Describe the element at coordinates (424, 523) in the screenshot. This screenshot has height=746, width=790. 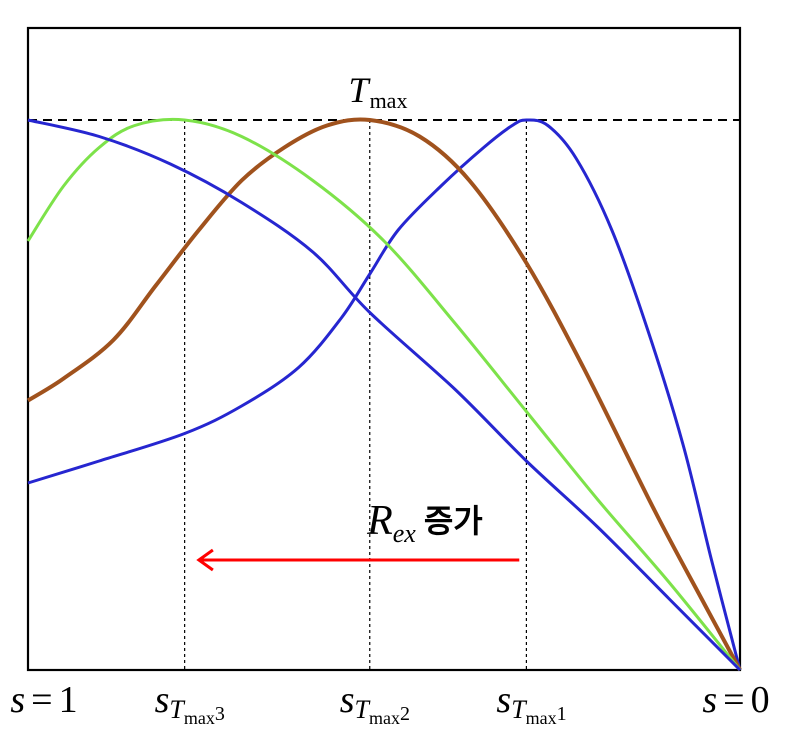
I see `rex-increase-label: Rex 증가` at that location.